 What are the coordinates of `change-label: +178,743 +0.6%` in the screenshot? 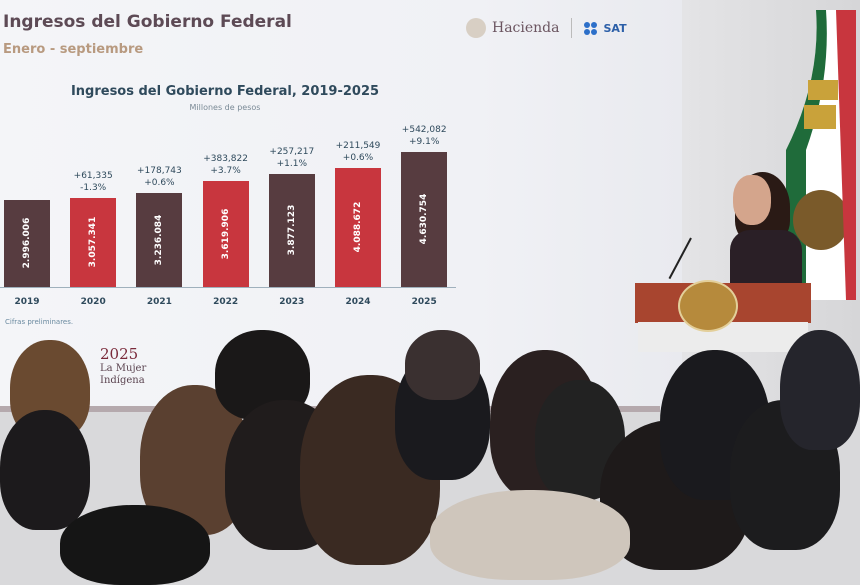 It's located at (159, 177).